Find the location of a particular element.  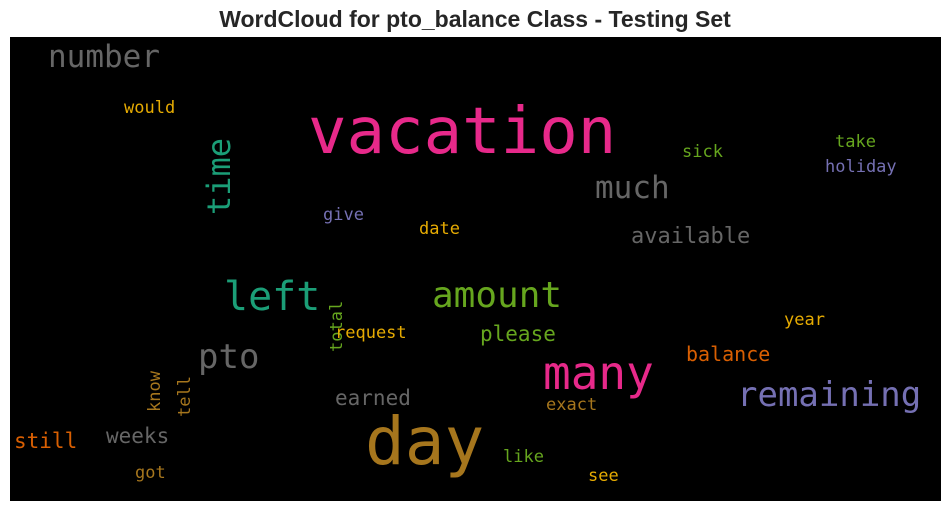

word-request: request is located at coordinates (371, 333).